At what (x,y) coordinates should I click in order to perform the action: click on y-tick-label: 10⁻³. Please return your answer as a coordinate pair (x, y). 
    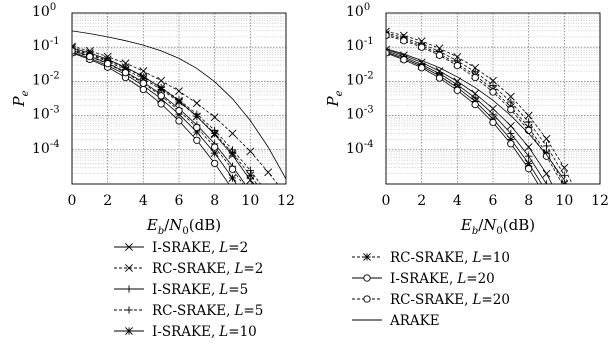
    Looking at the image, I should click on (46, 114).